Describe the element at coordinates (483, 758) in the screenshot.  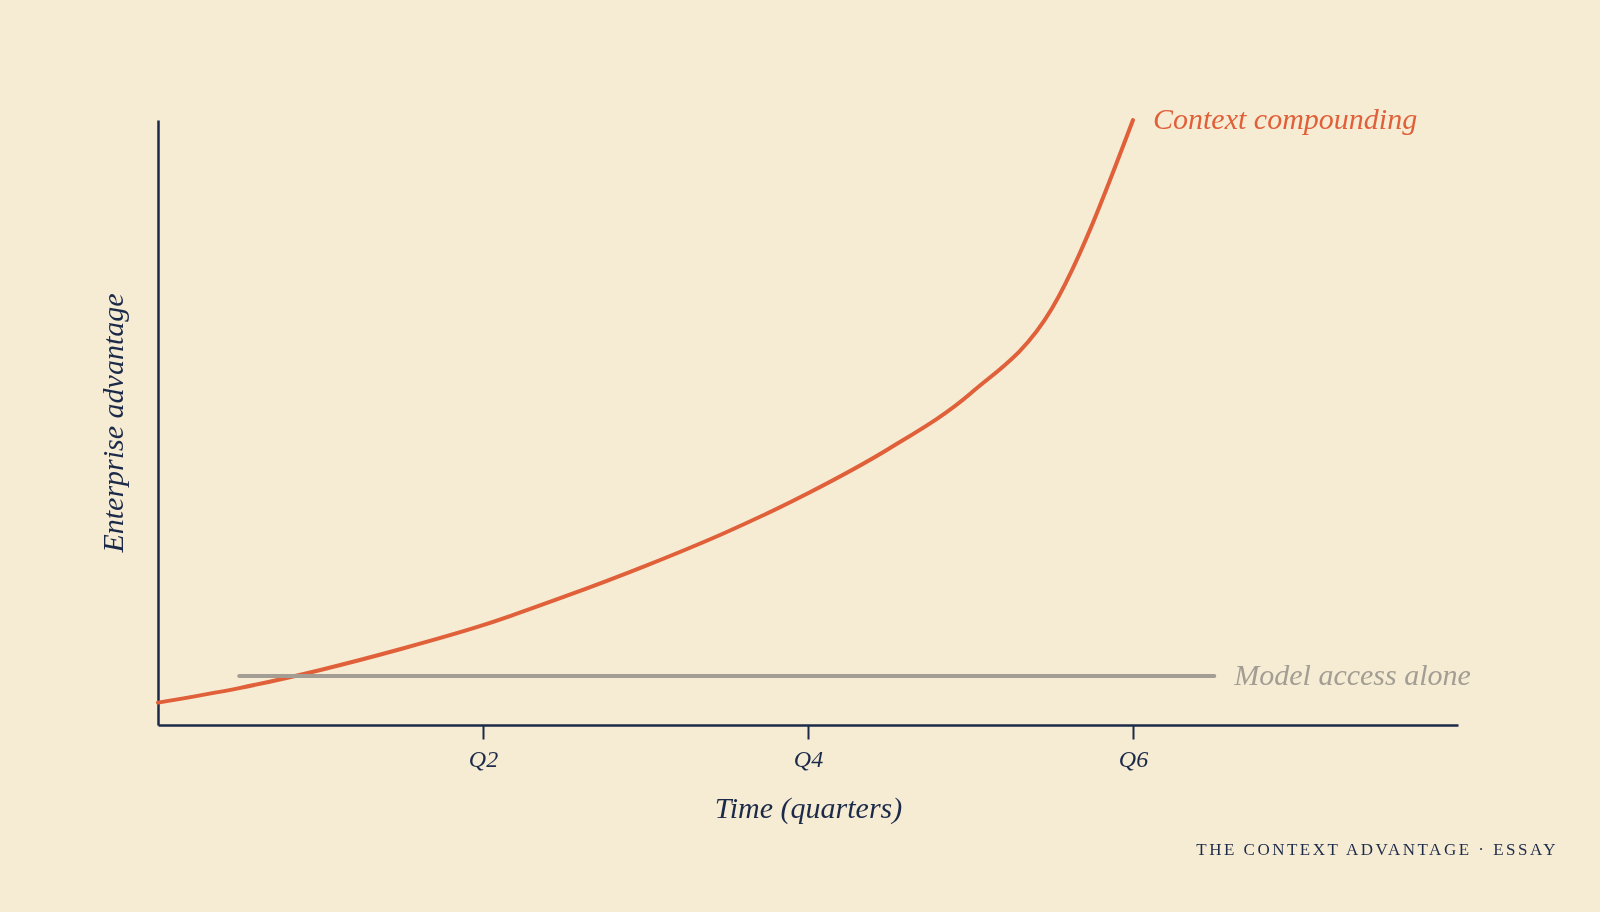
I see `x-tick-label: Q2` at that location.